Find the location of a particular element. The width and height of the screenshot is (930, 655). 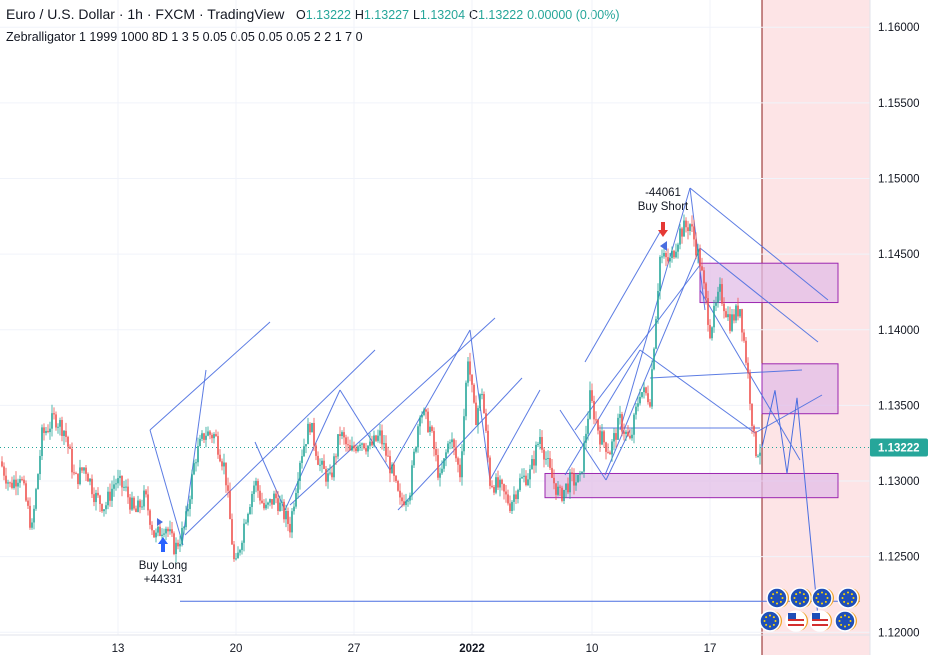

future-region is located at coordinates (816, 327).